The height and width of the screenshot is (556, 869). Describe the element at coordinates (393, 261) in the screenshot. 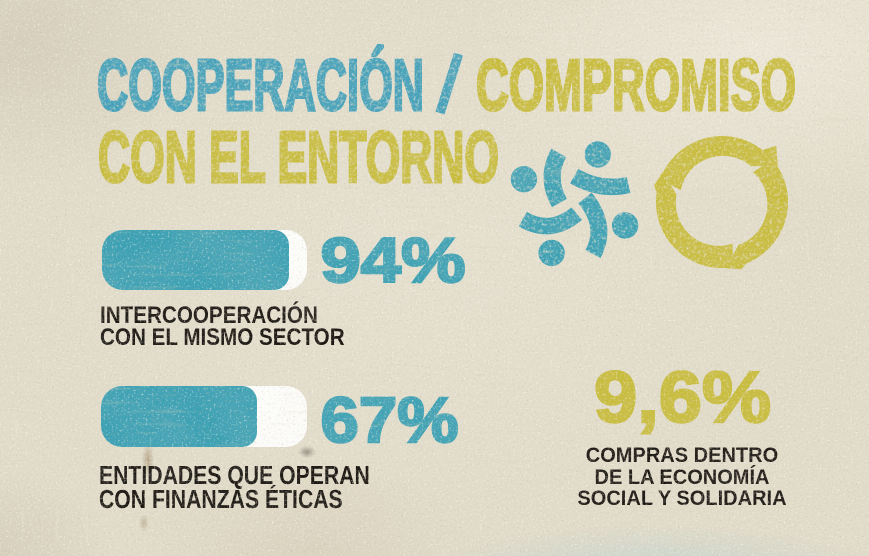

I see `svg-text: 94%` at that location.